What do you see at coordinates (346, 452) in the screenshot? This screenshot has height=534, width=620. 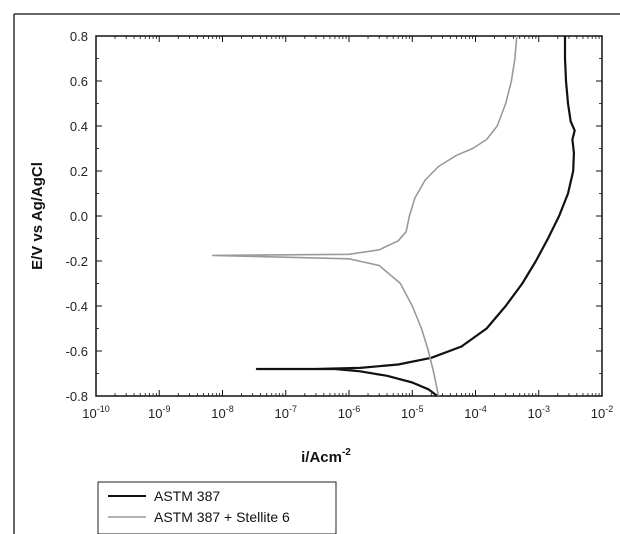 I see `x-axis-label-exponent: -2` at bounding box center [346, 452].